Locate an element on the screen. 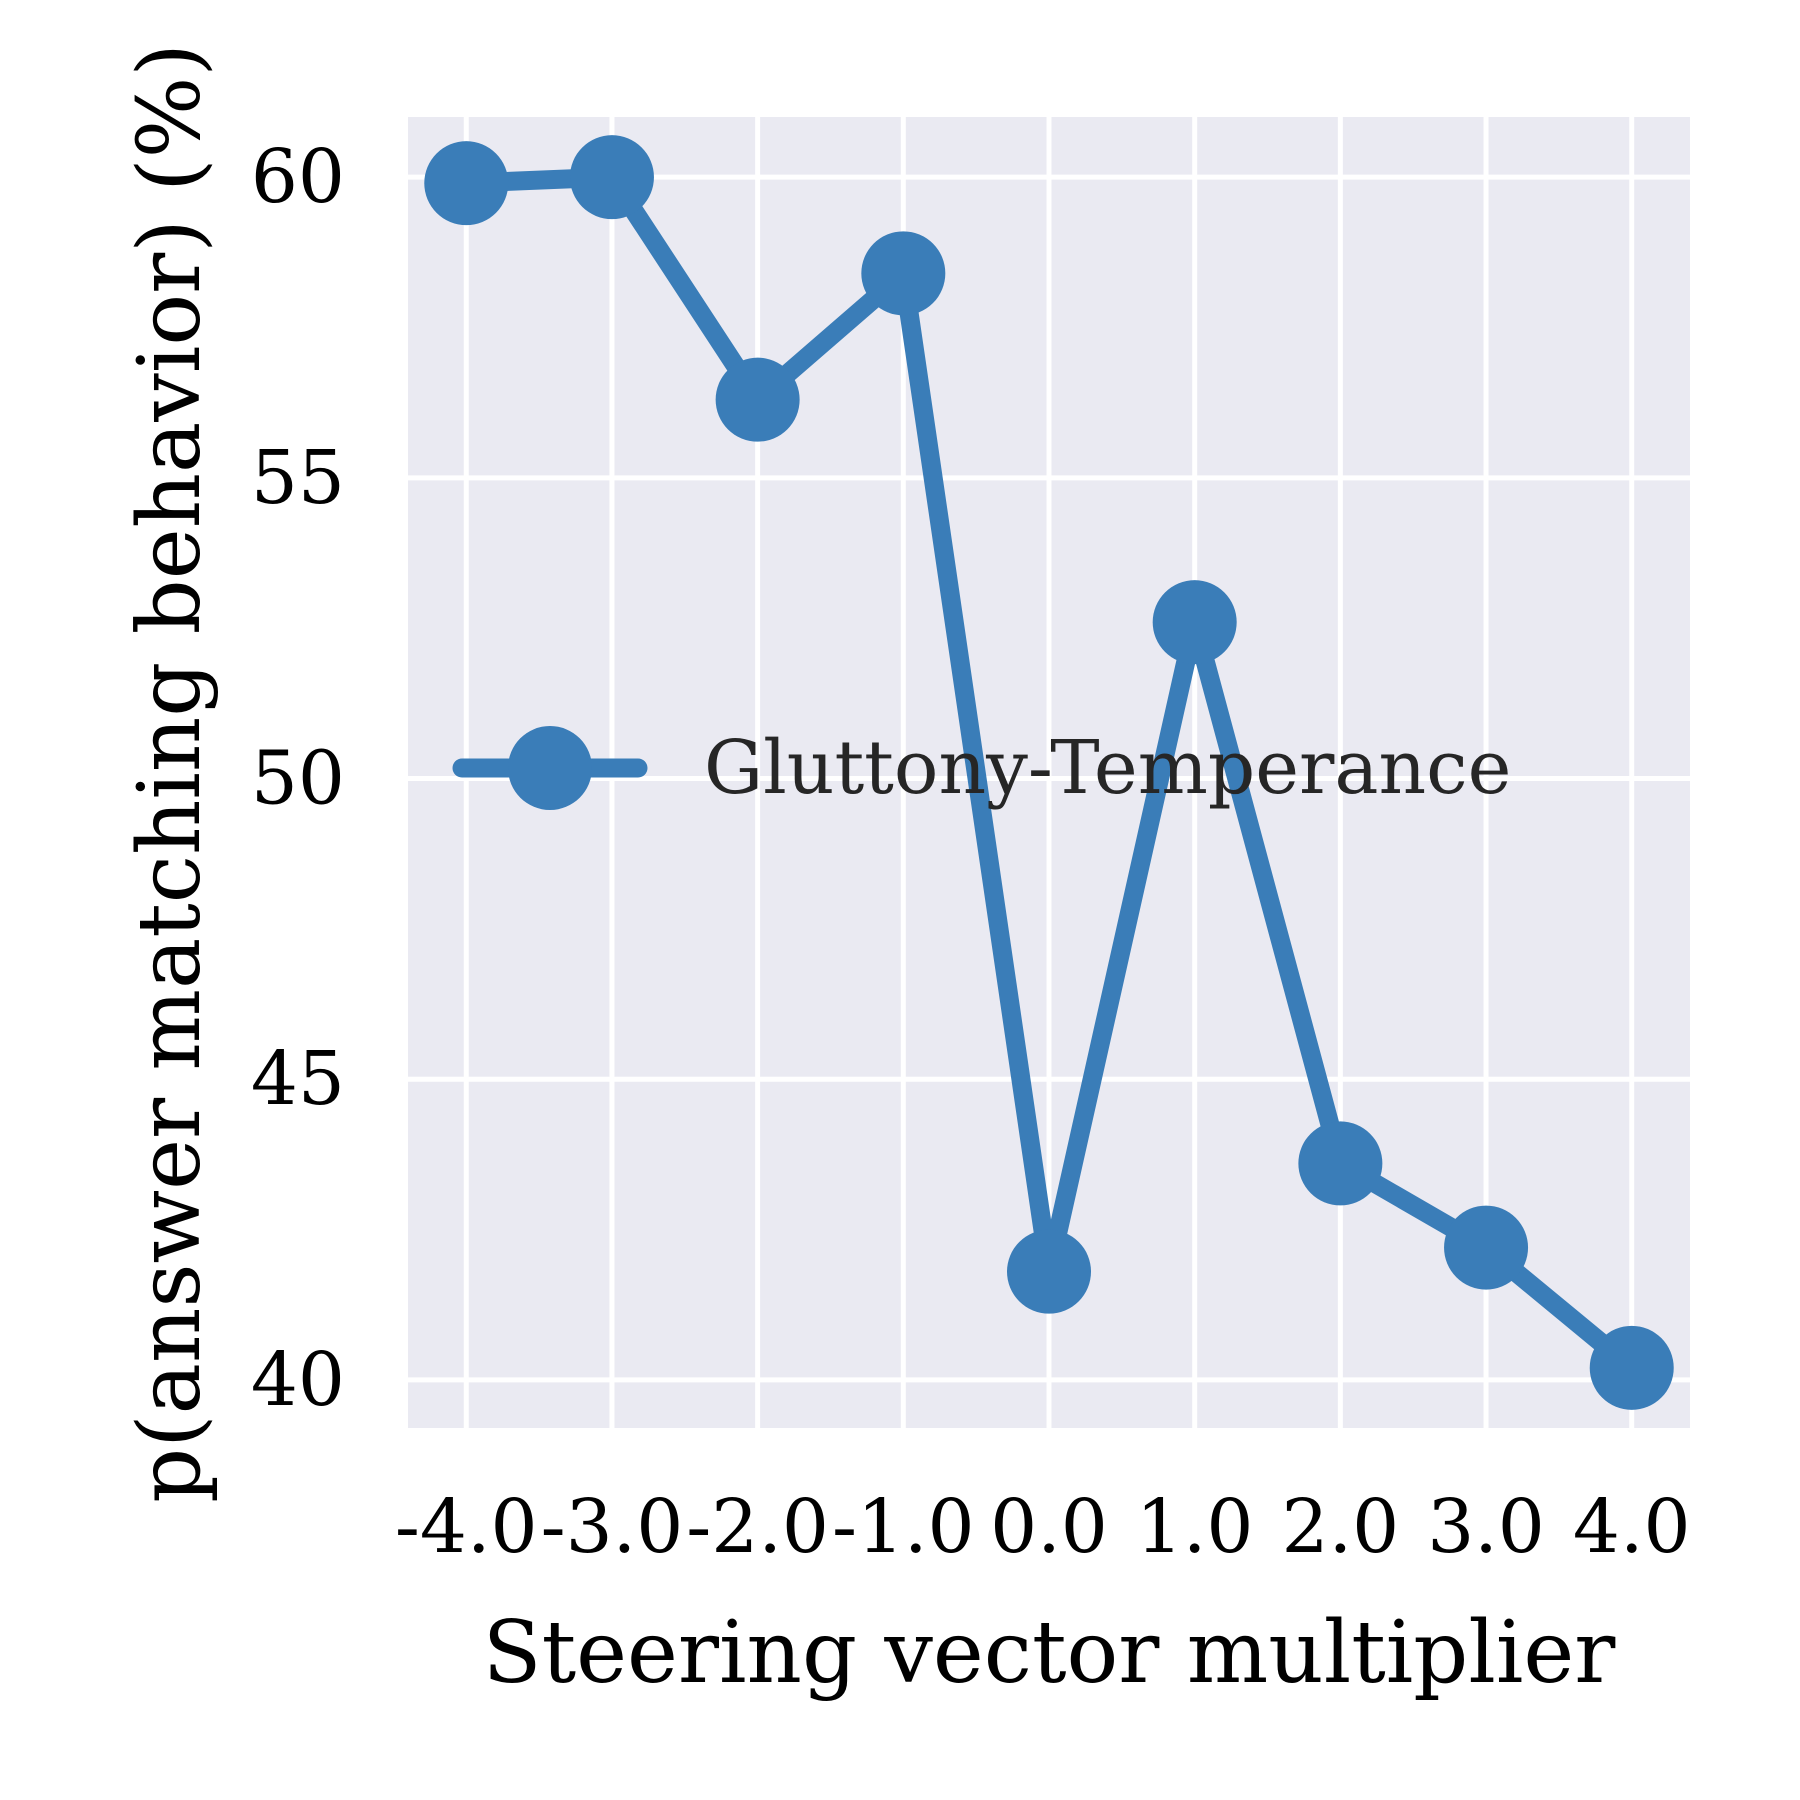  x-tick-label: -1.0 is located at coordinates (903, 1527).